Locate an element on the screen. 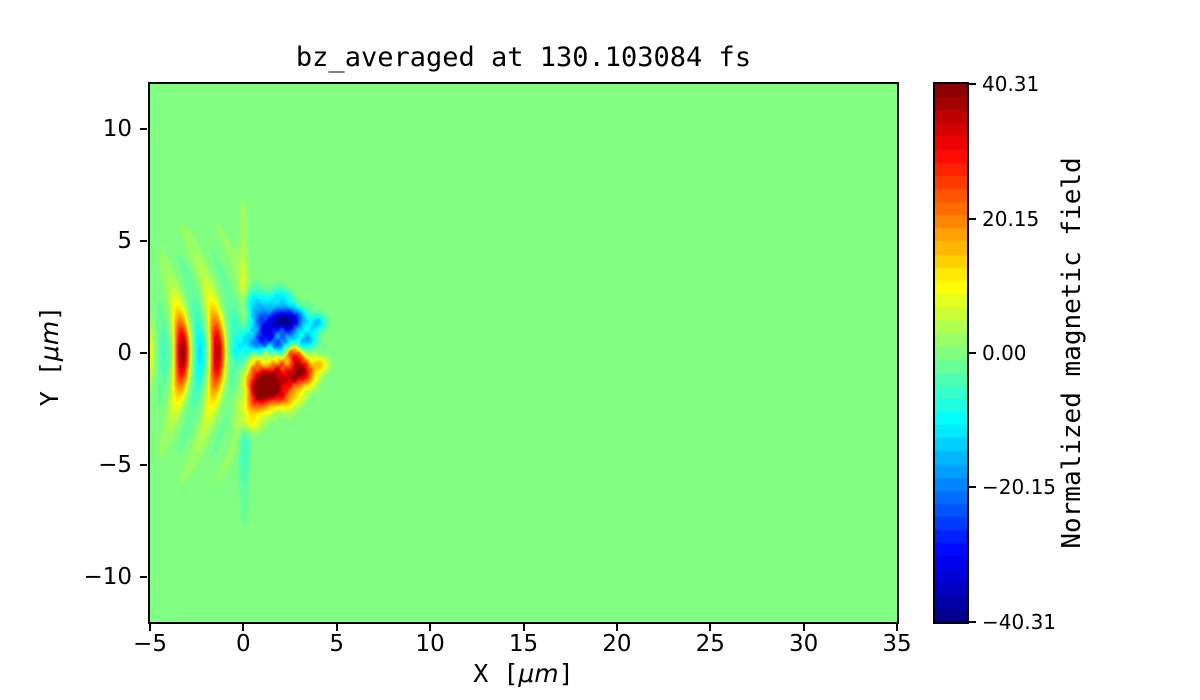  x-axis-unit: μm is located at coordinates (538, 673).